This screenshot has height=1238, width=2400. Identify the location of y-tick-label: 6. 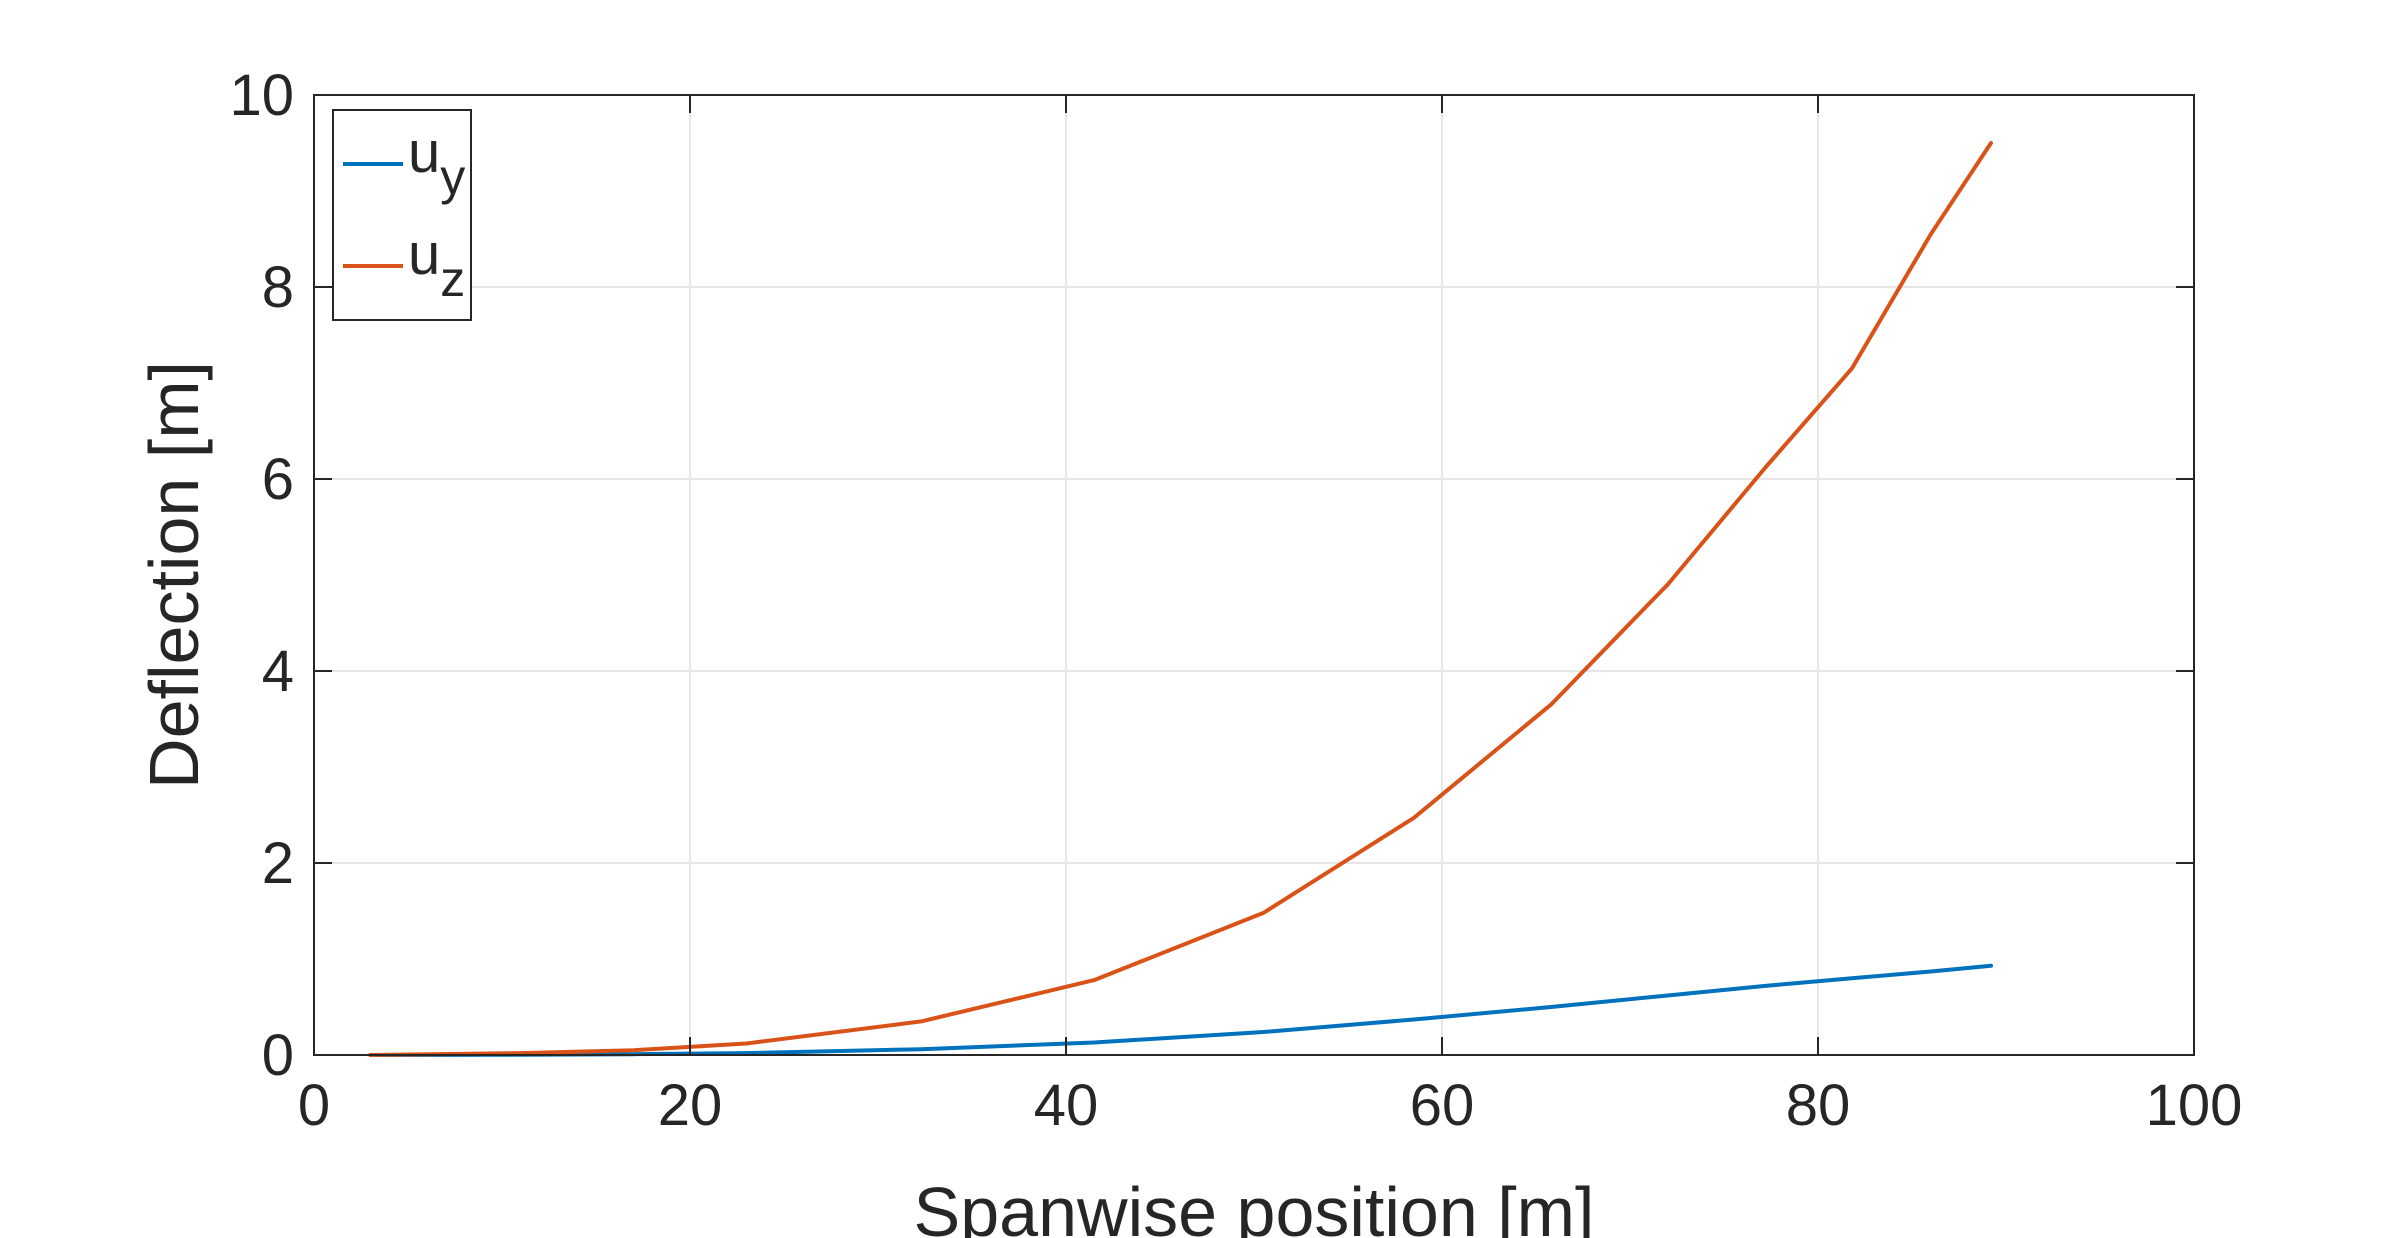
(278, 479).